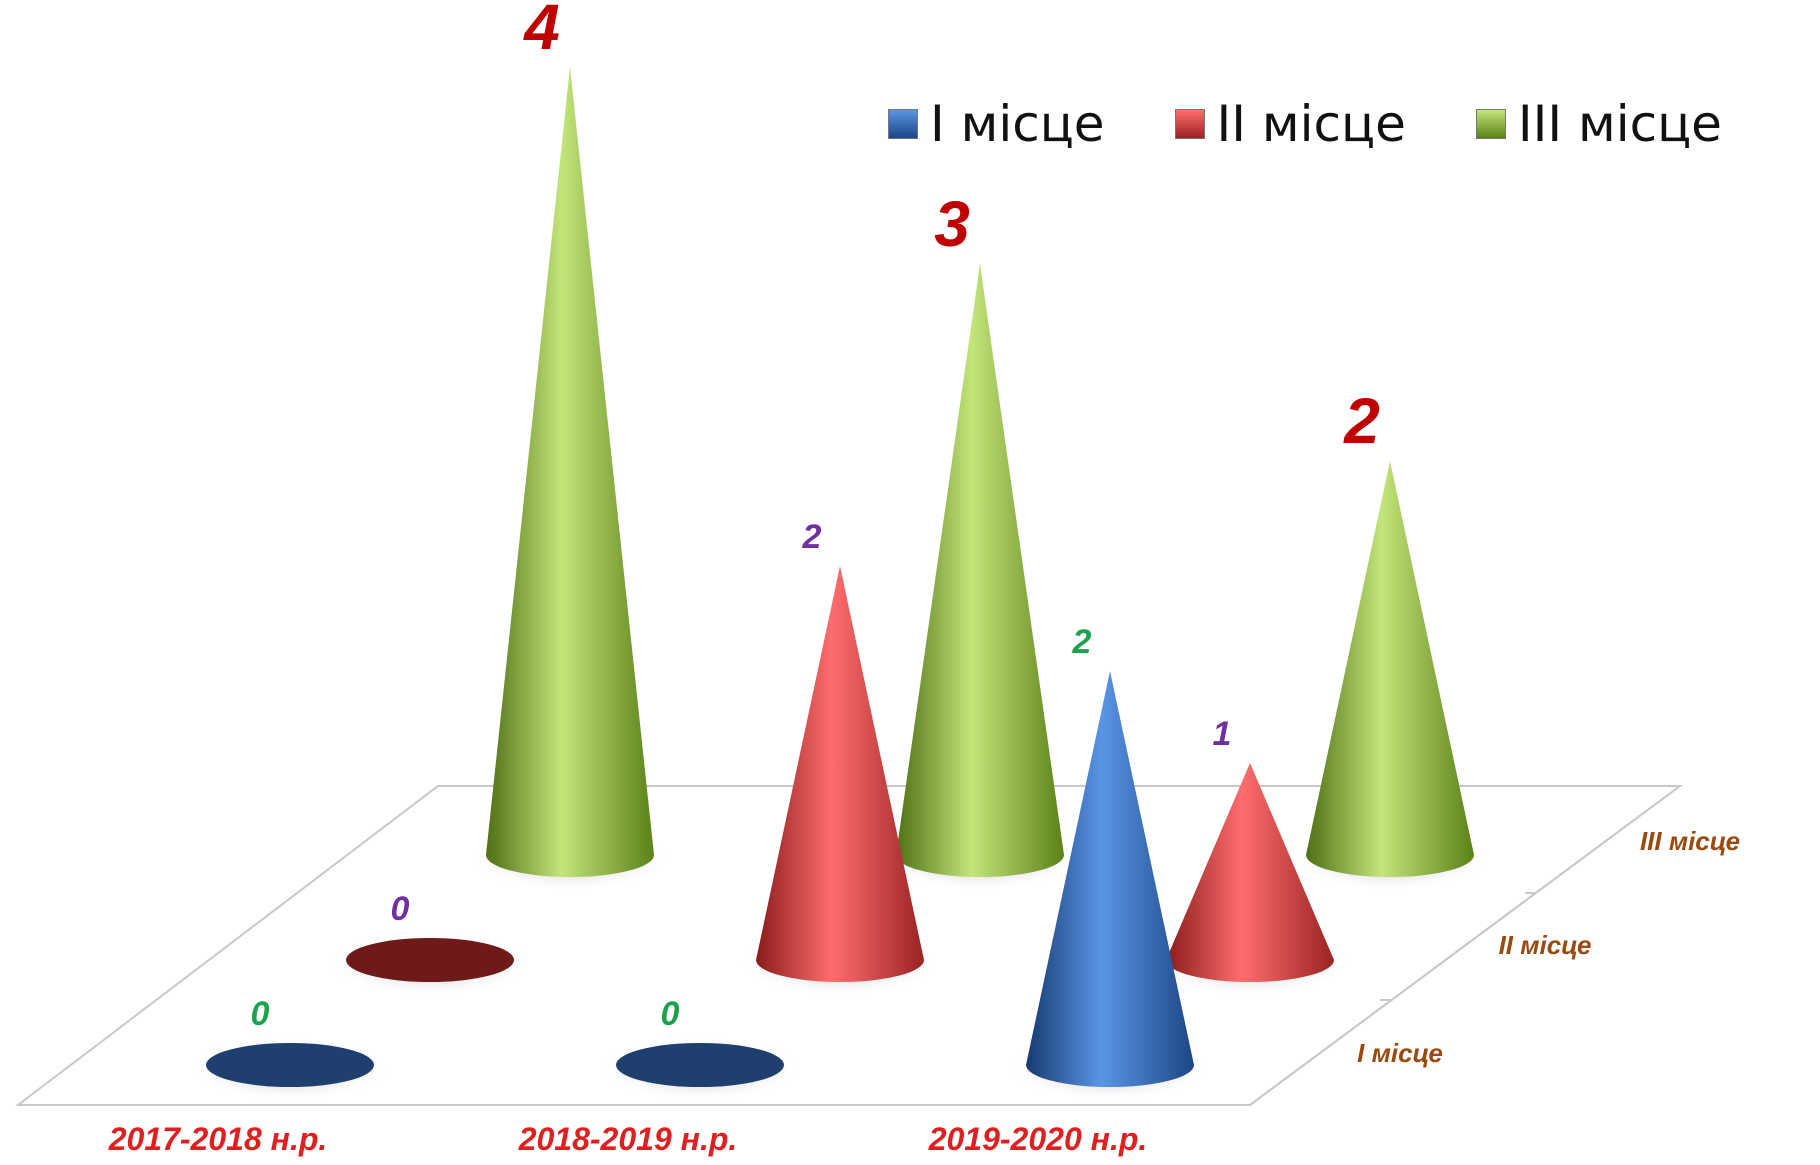  I want to click on data-label: 1, so click(1222, 734).